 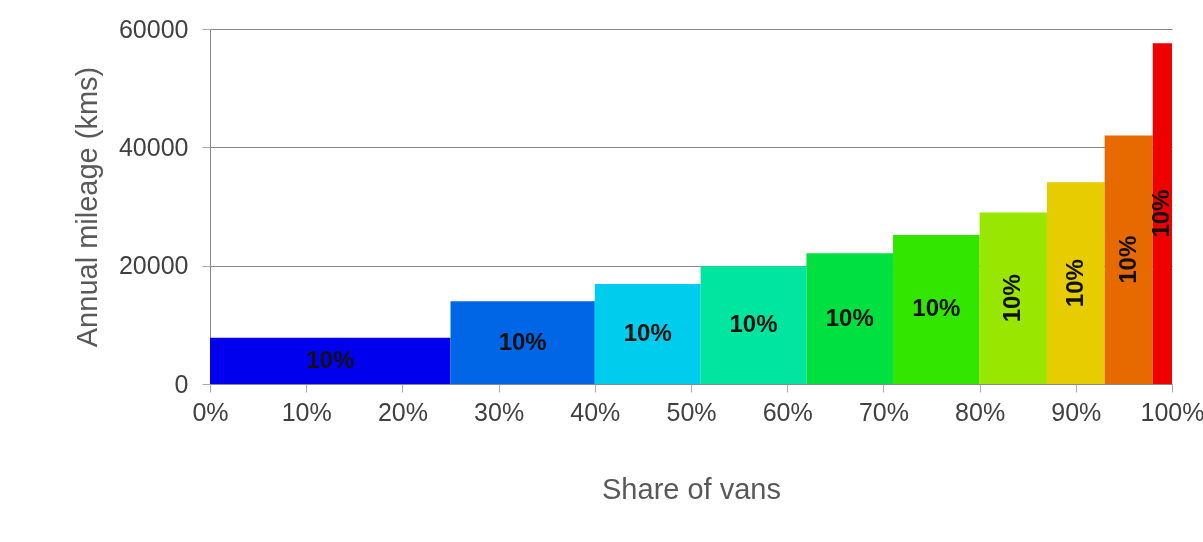 I want to click on x-axis-title: Share of vans, so click(x=691, y=488).